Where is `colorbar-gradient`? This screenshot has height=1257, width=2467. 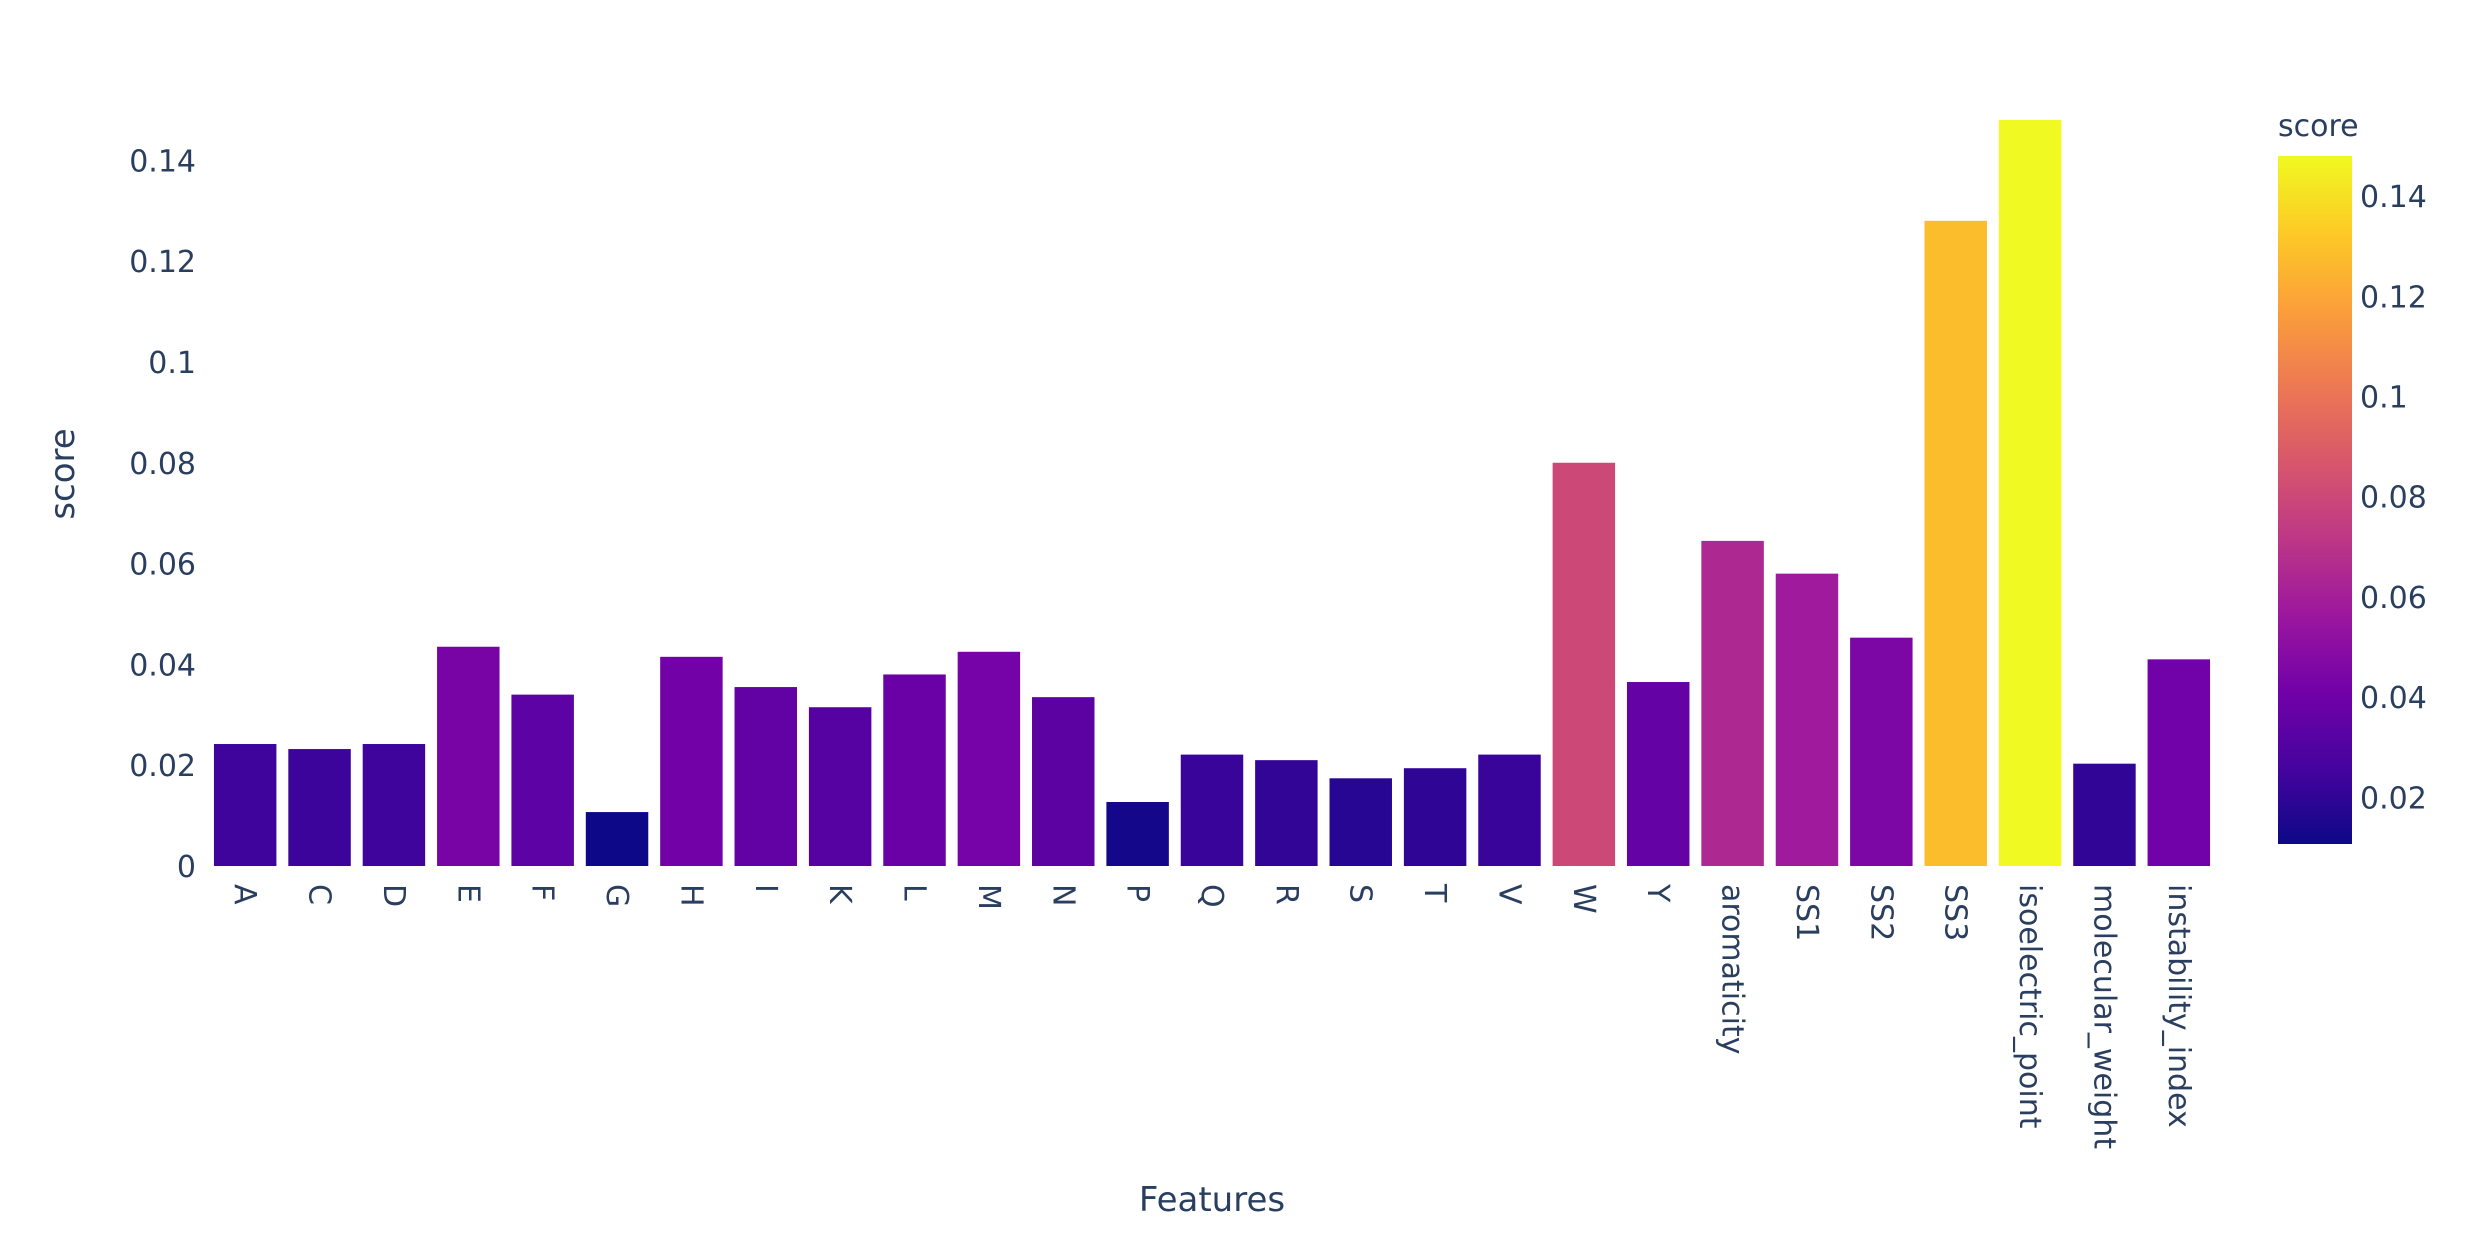 colorbar-gradient is located at coordinates (2315, 500).